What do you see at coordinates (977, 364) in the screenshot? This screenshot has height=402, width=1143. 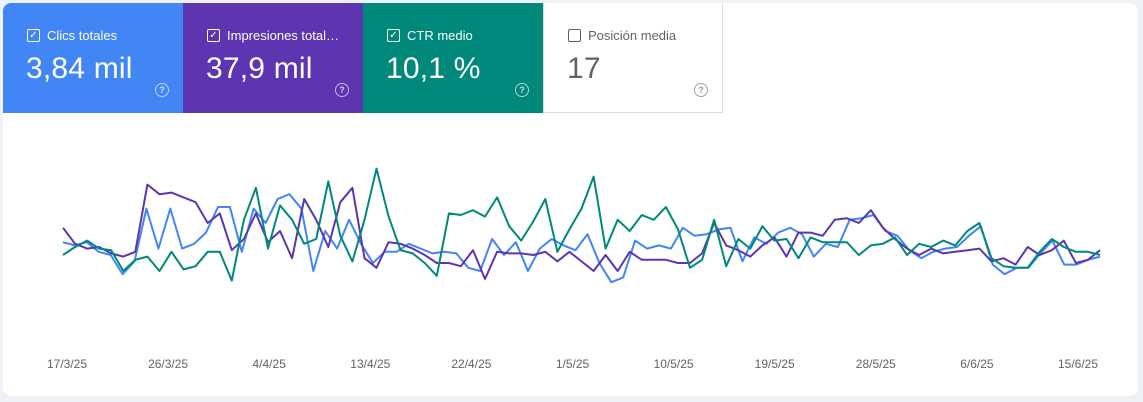 I see `x-tick-label: 6/6/25` at bounding box center [977, 364].